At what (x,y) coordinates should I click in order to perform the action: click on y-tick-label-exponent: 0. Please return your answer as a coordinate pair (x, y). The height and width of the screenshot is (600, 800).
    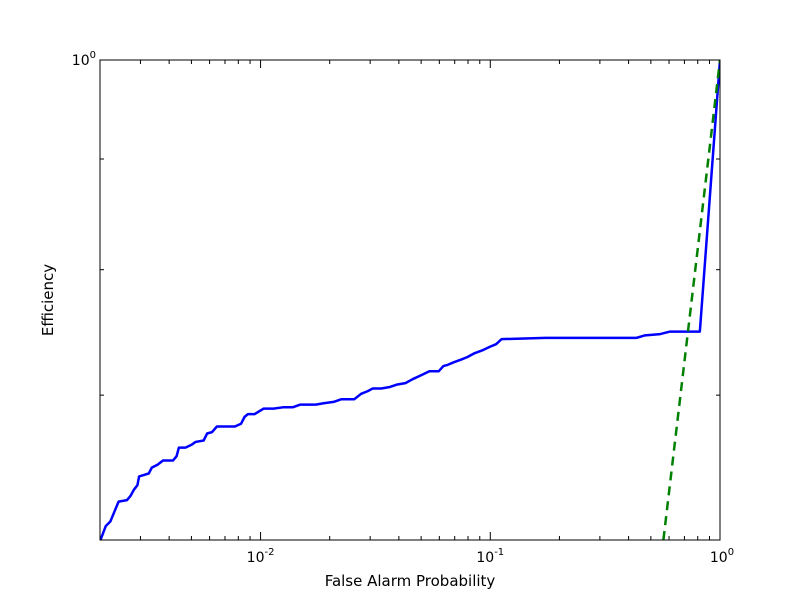
    Looking at the image, I should click on (93, 55).